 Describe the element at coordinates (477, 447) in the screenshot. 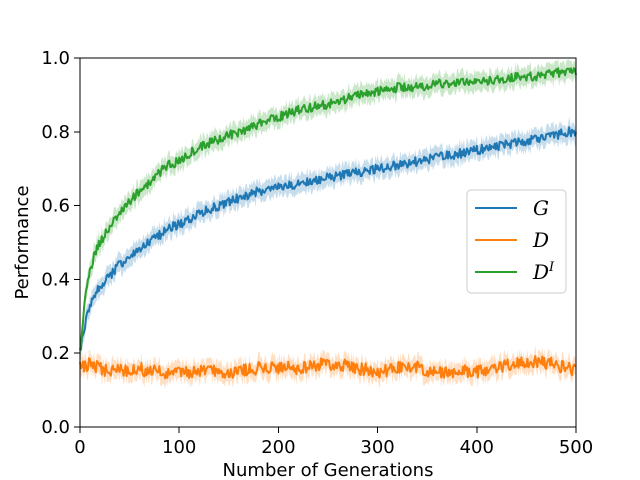

I see `x-tick-label: 400` at that location.